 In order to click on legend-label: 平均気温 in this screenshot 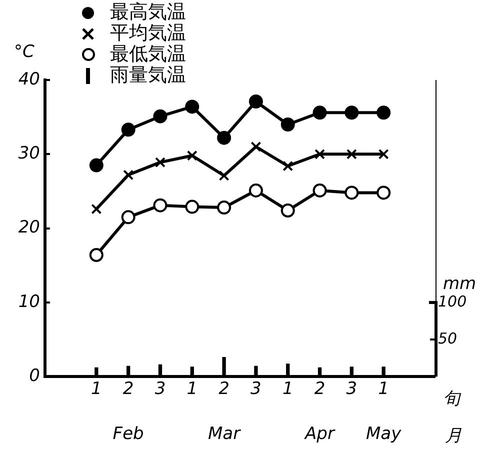, I will do `click(148, 33)`.